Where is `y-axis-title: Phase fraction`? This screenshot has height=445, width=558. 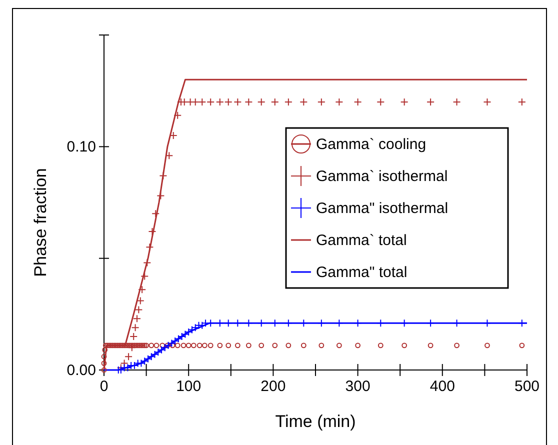 y-axis-title: Phase fraction is located at coordinates (40, 222).